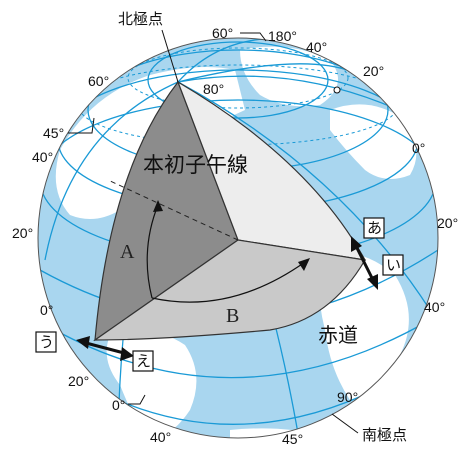  Describe the element at coordinates (282, 36) in the screenshot. I see `deg-lon-180: 180°` at that location.